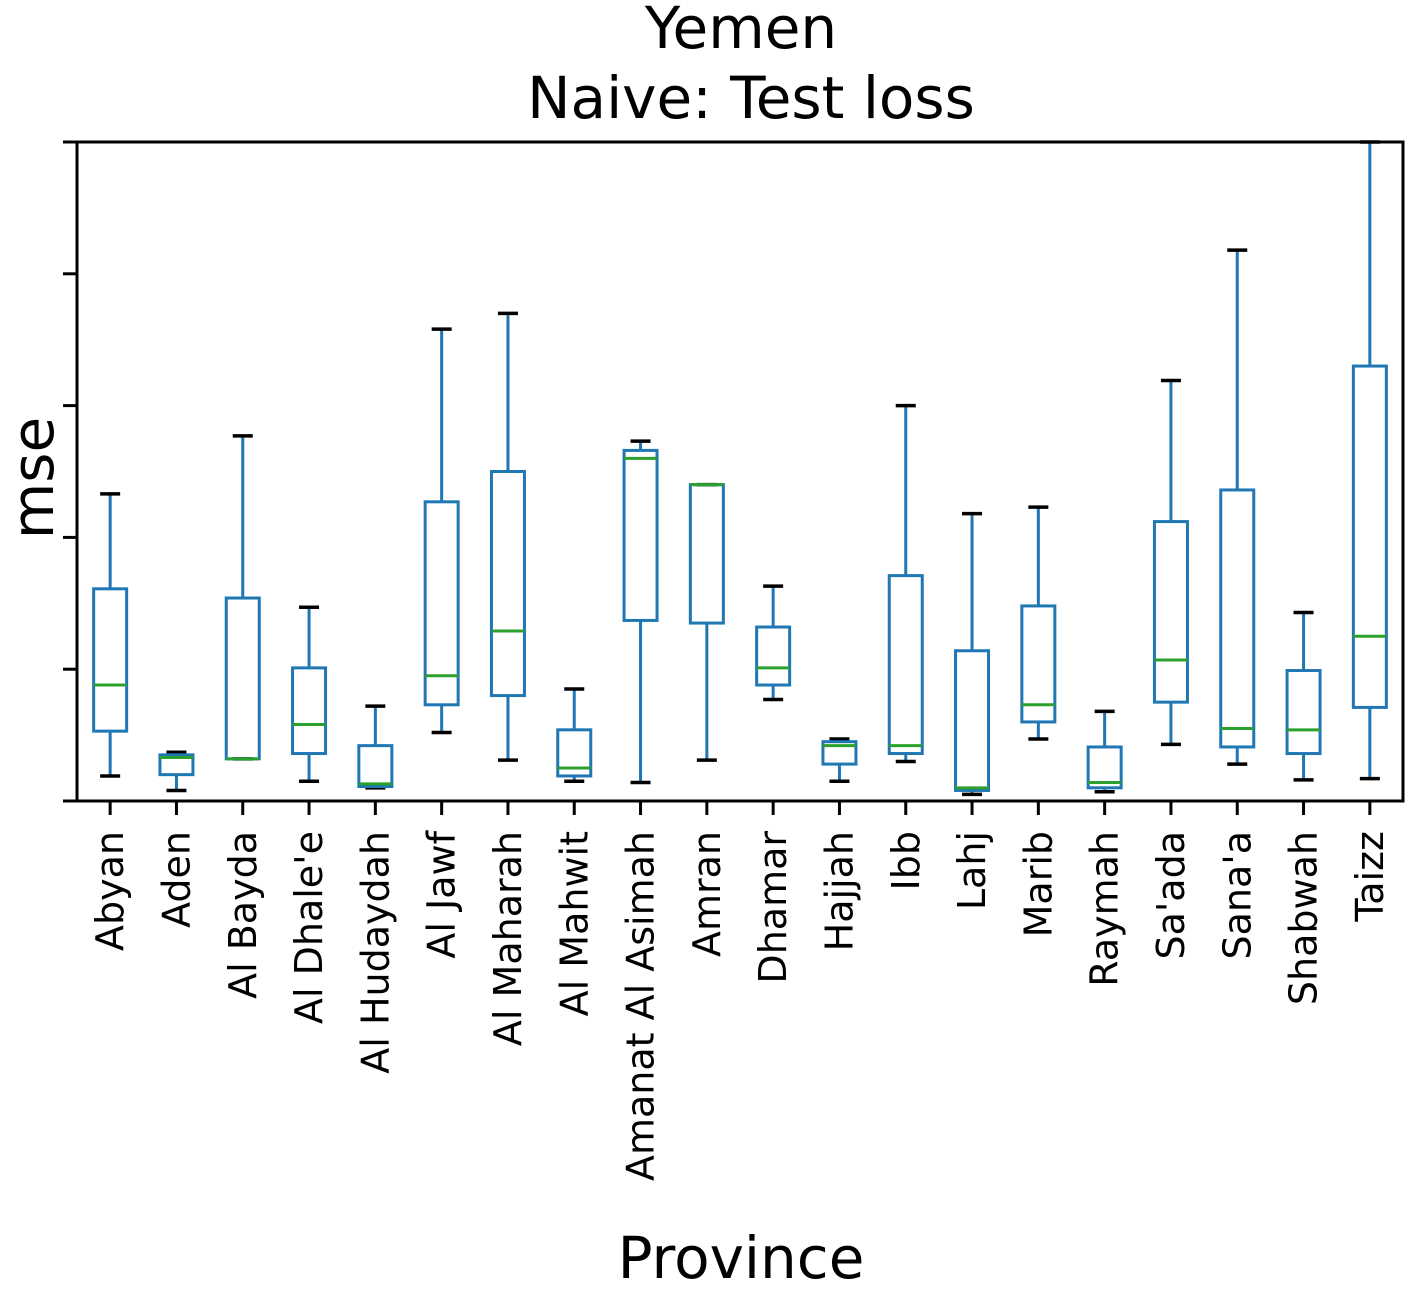 This screenshot has width=1405, height=1292. I want to click on x-tick-label-2: Al Bayda, so click(243, 915).